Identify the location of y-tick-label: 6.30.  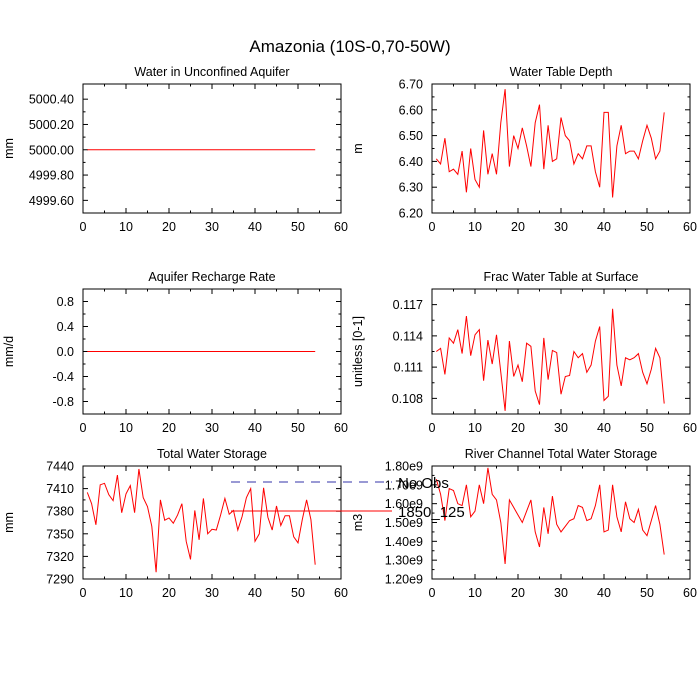
(411, 188).